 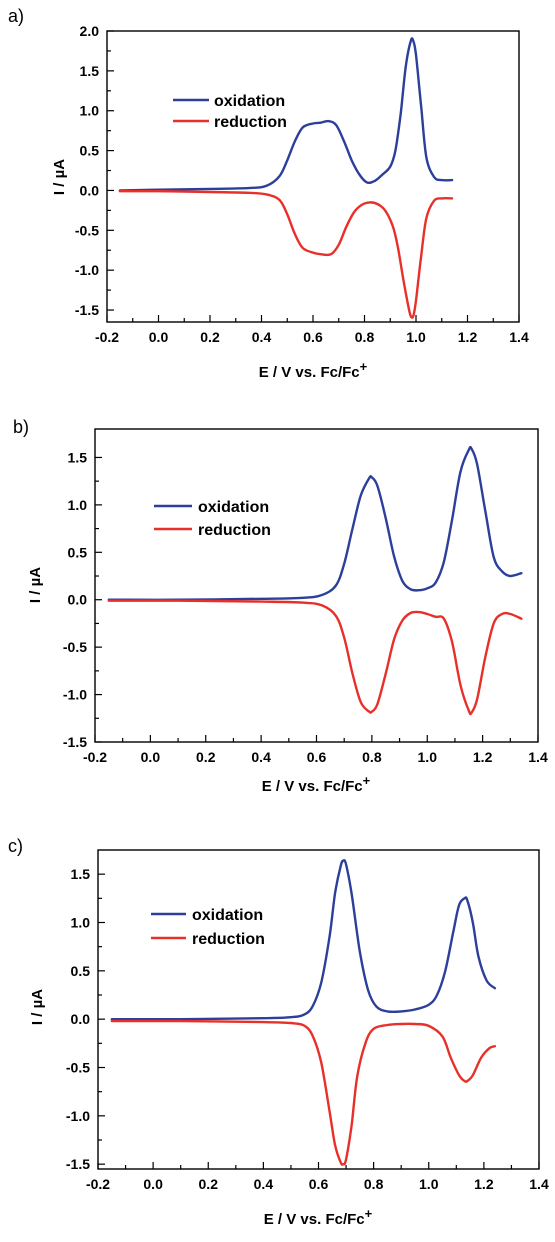 I want to click on panel-label: c), so click(x=15, y=846).